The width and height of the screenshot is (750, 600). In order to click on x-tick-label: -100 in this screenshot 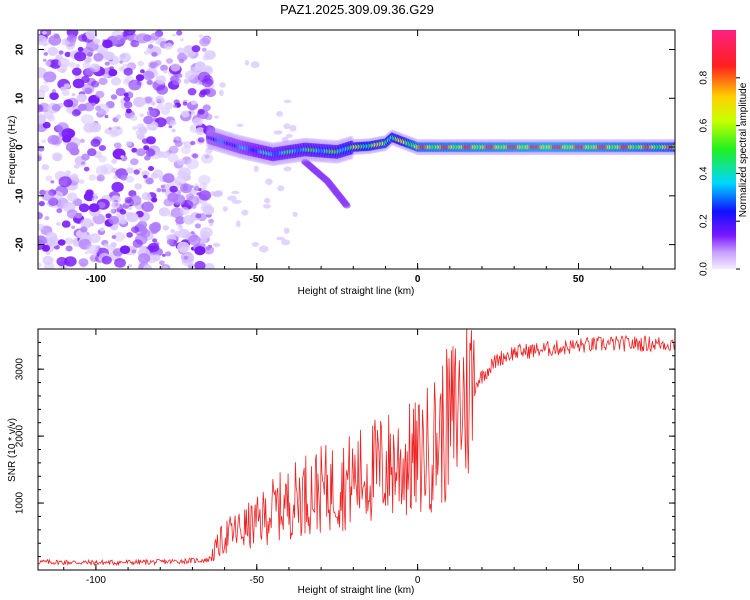, I will do `click(96, 580)`.